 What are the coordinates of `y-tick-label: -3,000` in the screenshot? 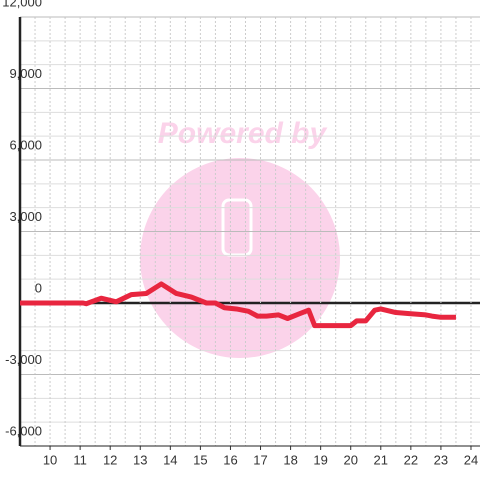 It's located at (23, 359).